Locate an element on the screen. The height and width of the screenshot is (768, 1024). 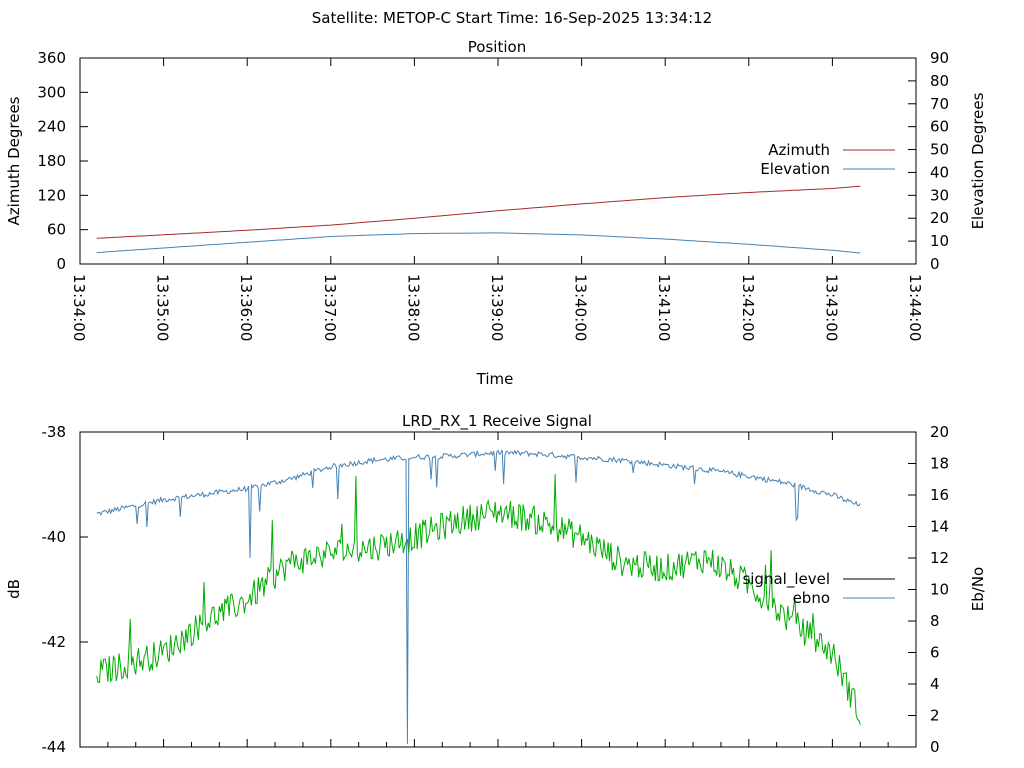
y2-tick-label: 80 is located at coordinates (939, 81).